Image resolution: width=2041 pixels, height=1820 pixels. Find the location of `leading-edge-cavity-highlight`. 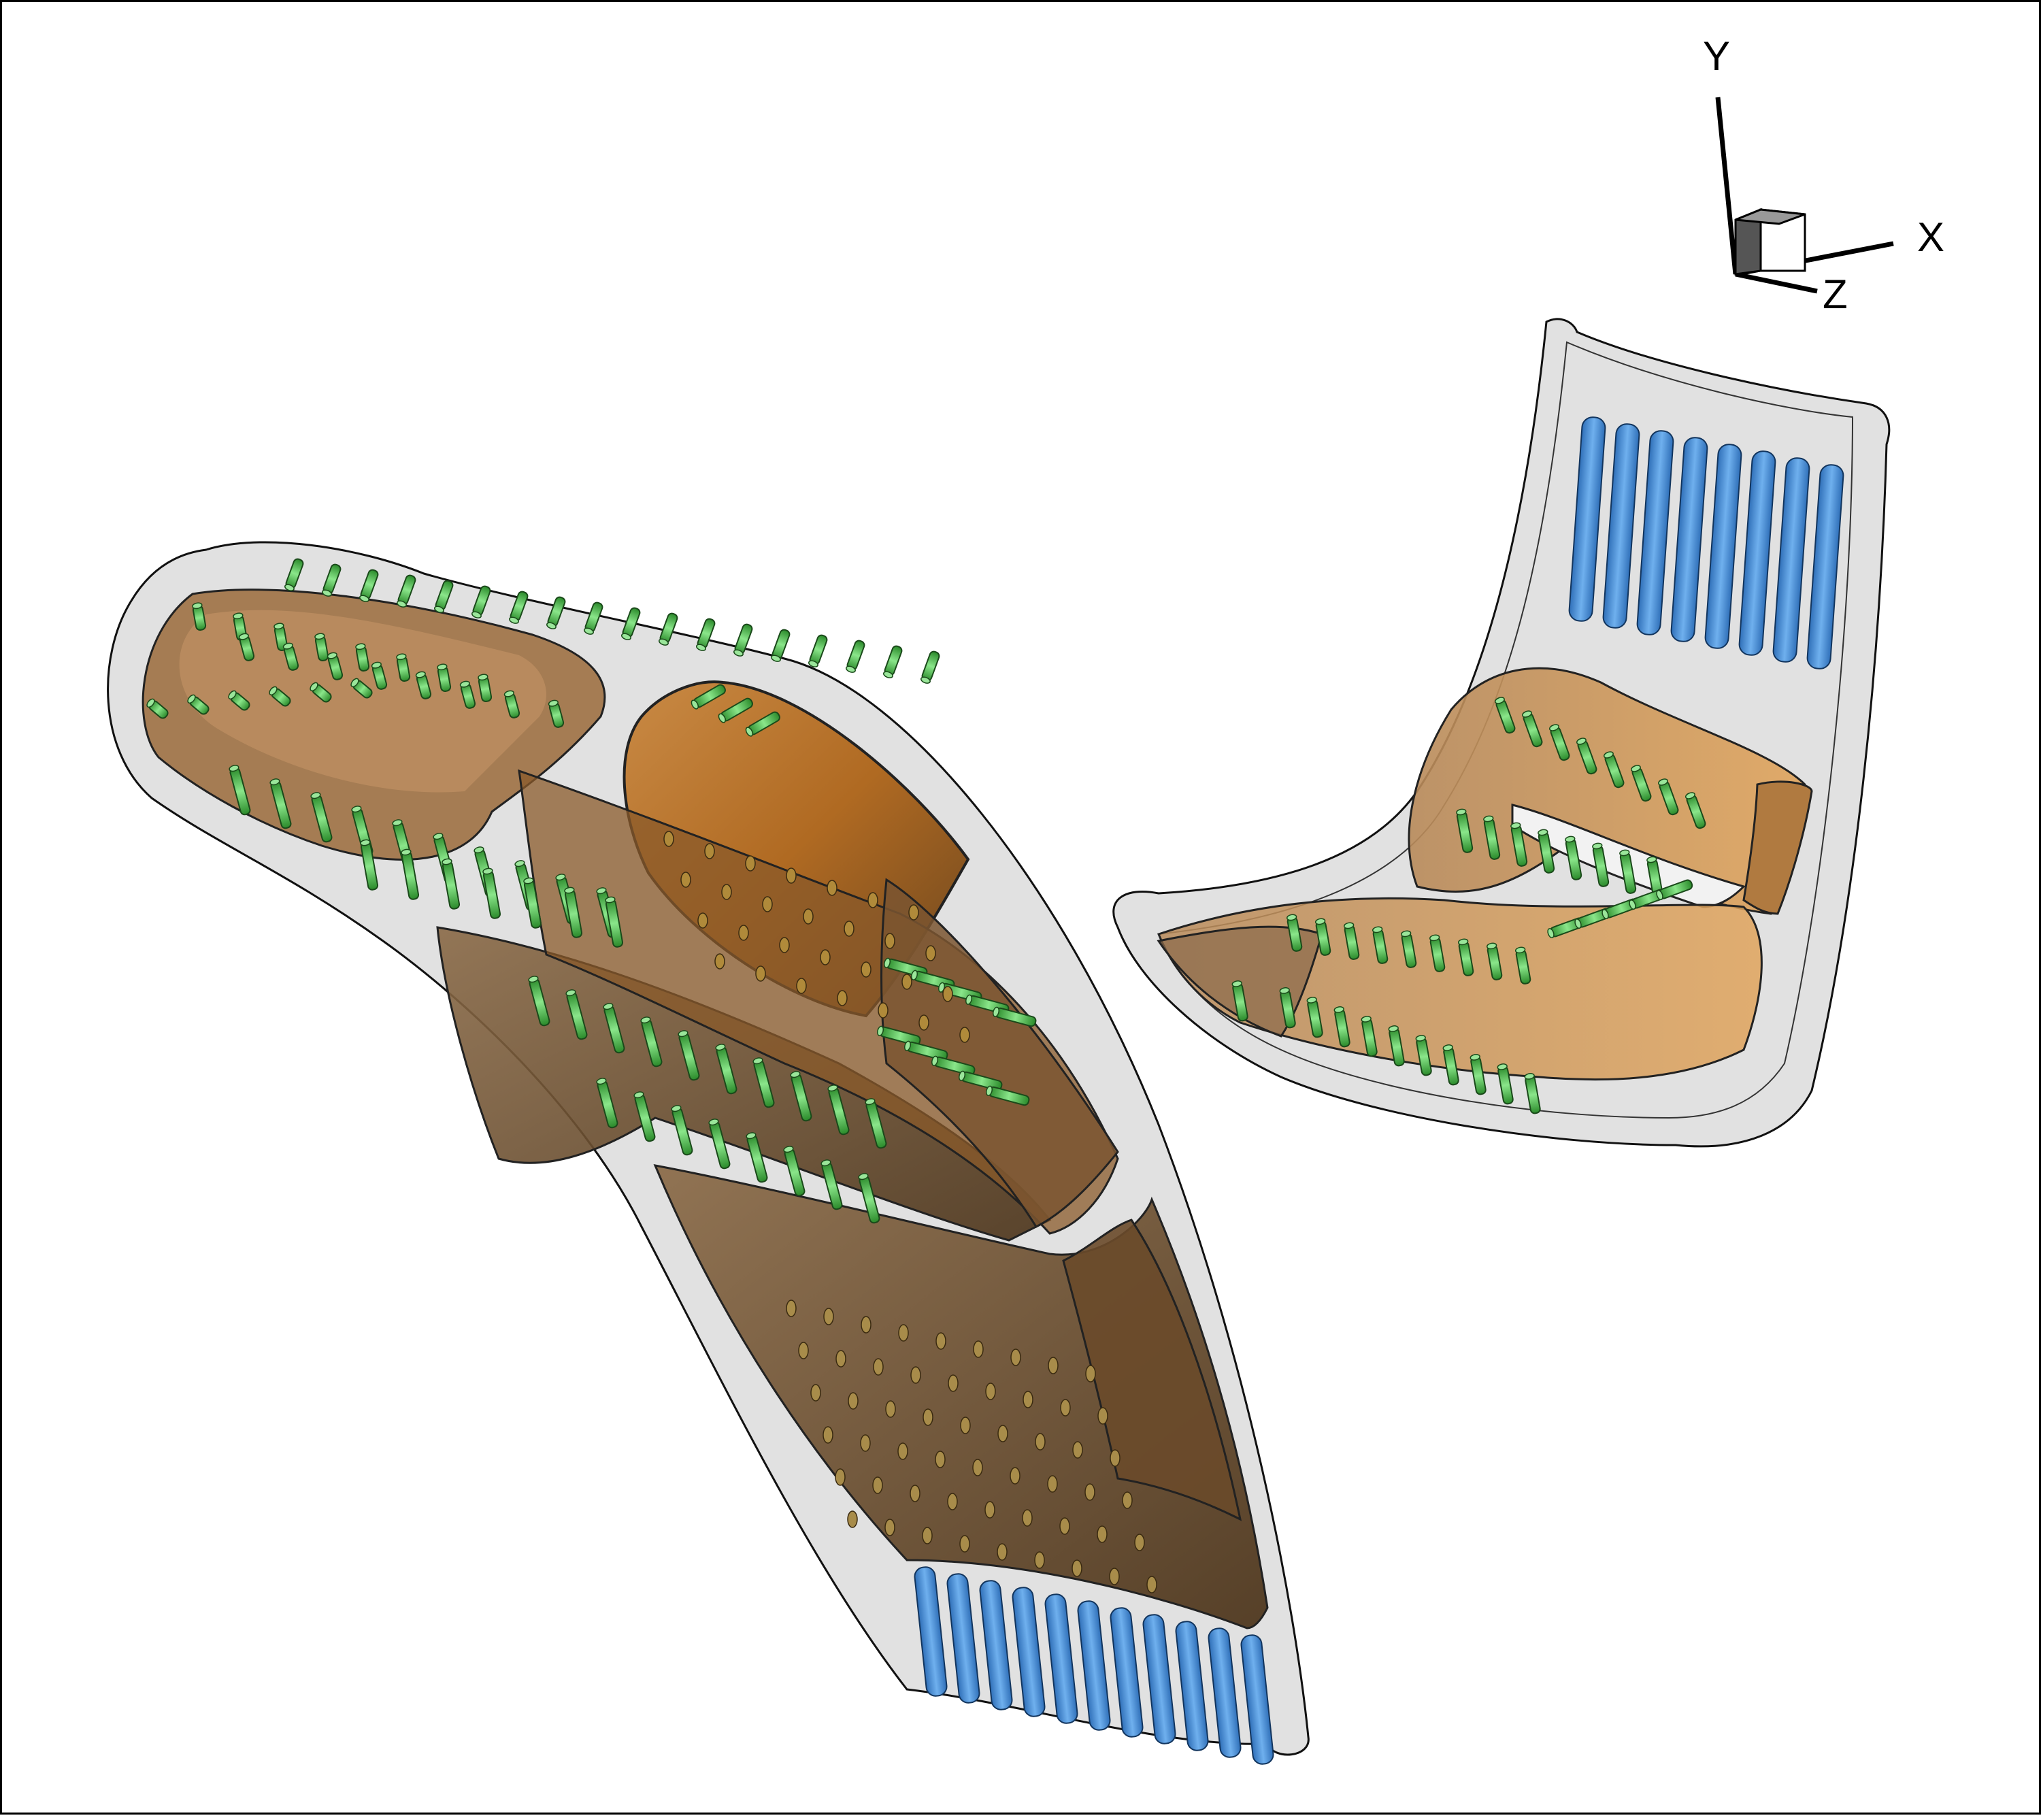

leading-edge-cavity-highlight is located at coordinates (362, 702).